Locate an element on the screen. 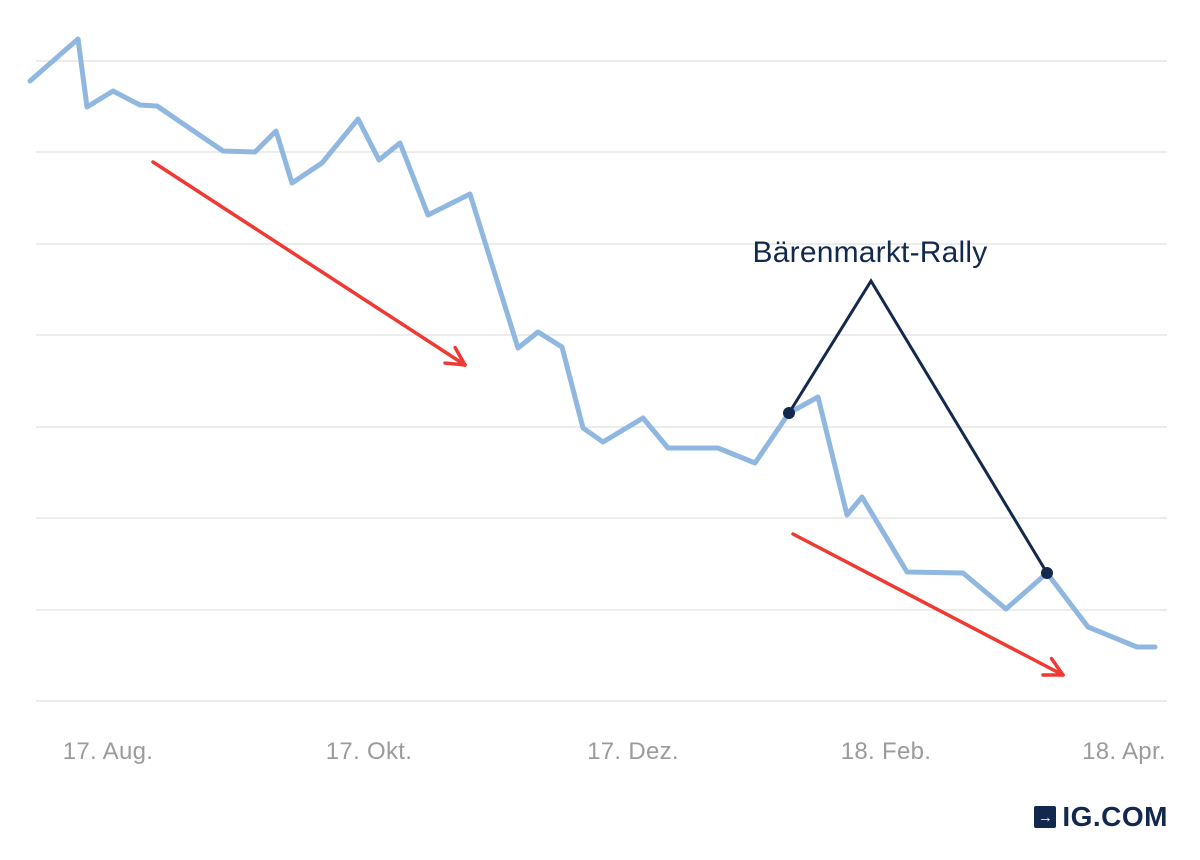 The image size is (1200, 860). logo-arrow-icon: → is located at coordinates (1045, 817).